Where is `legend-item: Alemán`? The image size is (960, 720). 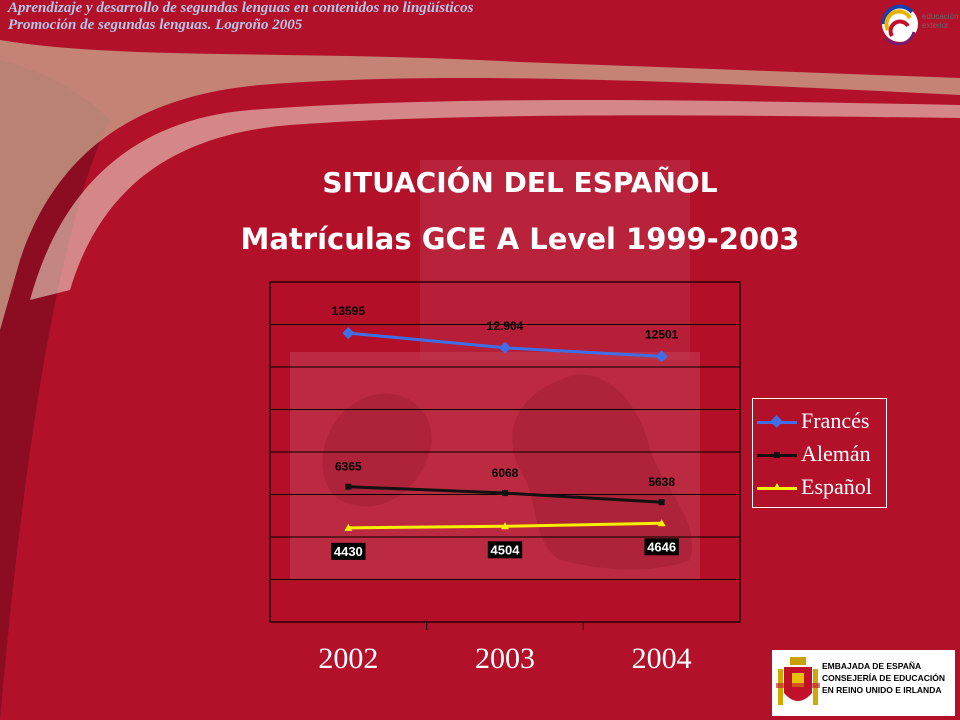 legend-item: Alemán is located at coordinates (819, 455).